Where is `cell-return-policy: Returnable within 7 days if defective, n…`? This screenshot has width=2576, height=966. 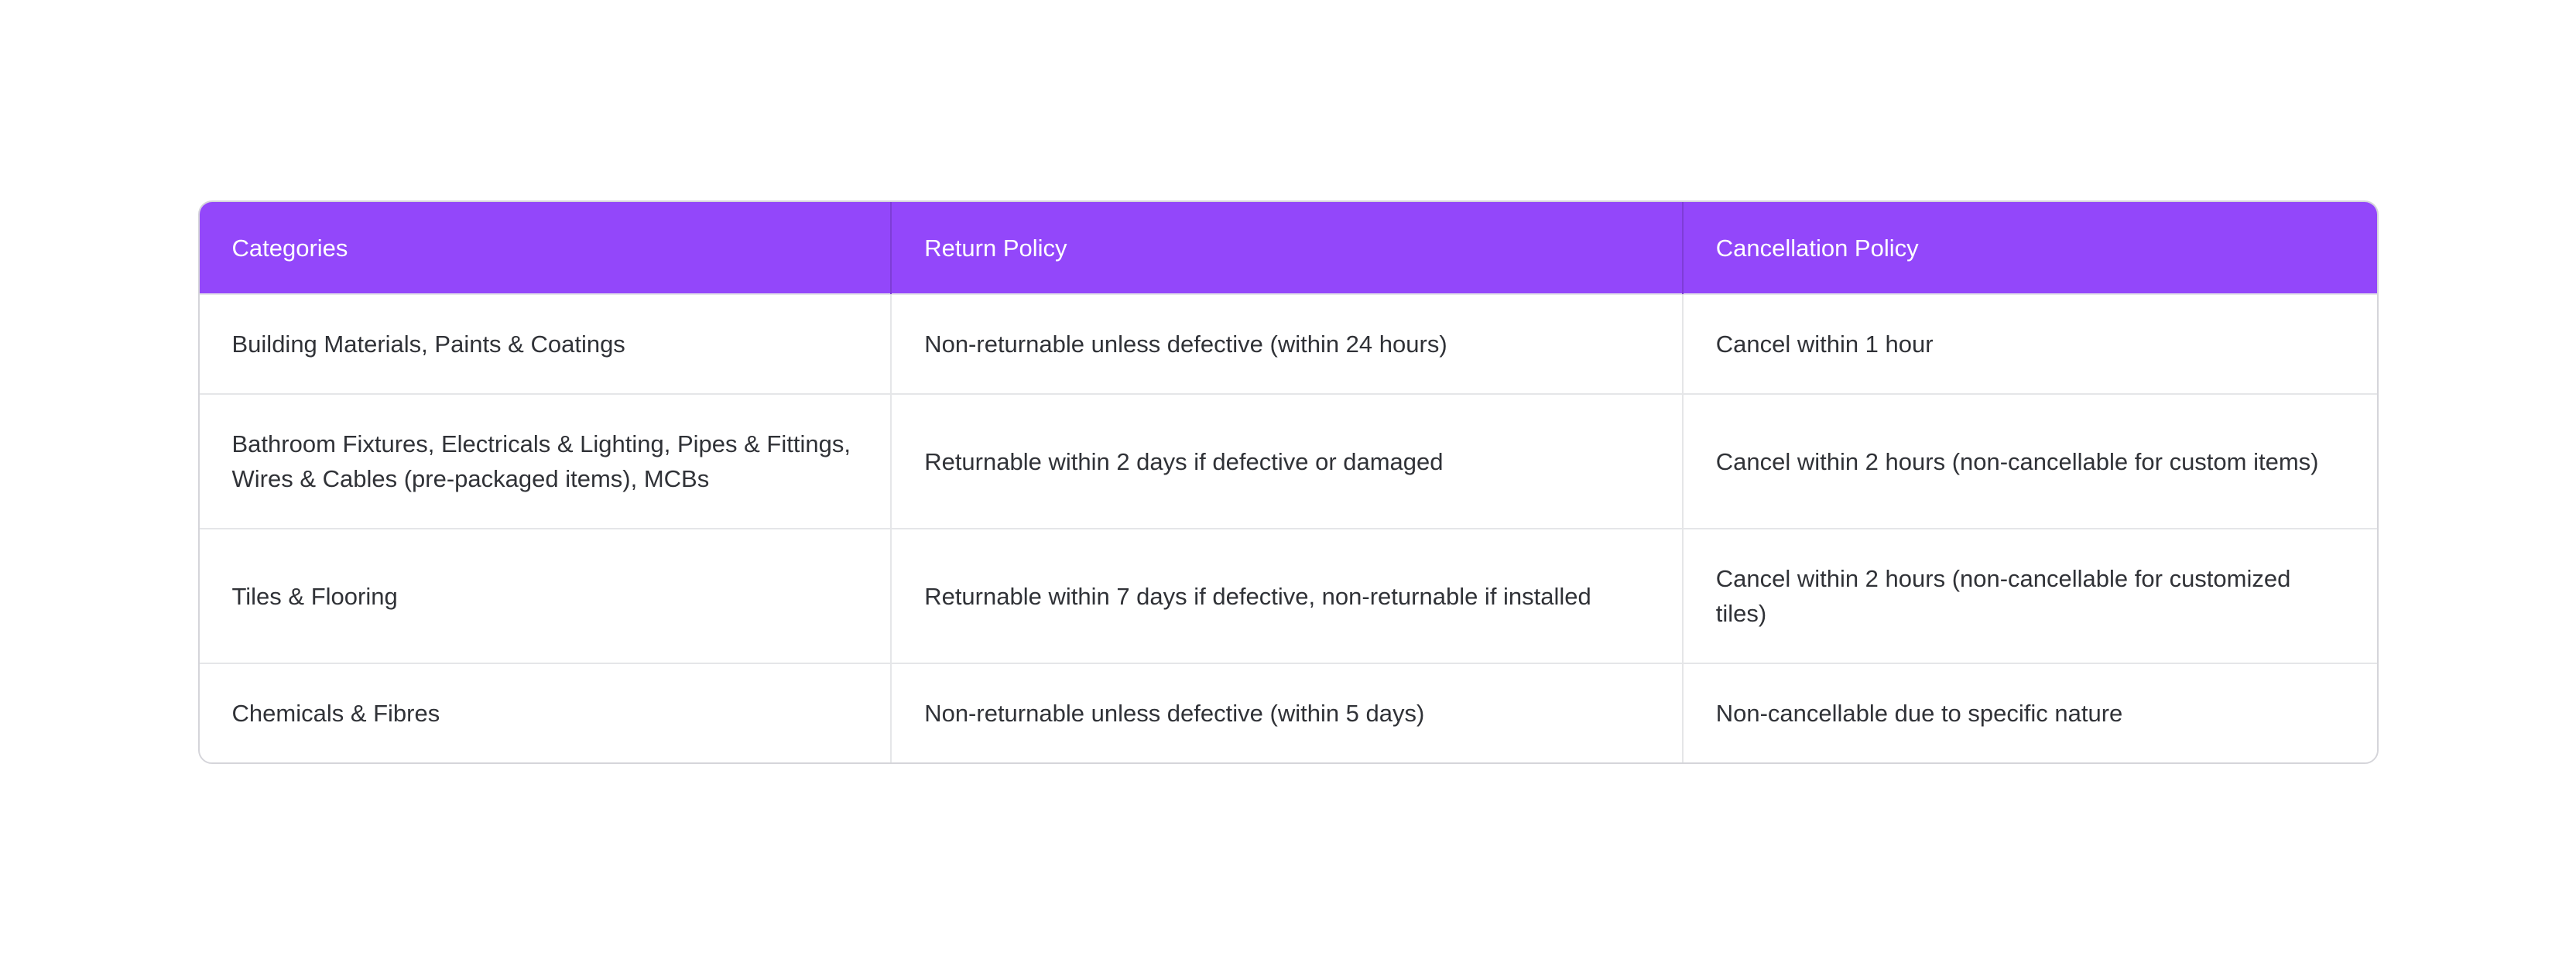
cell-return-policy: Returnable within 7 days if defective, n… is located at coordinates (1287, 595).